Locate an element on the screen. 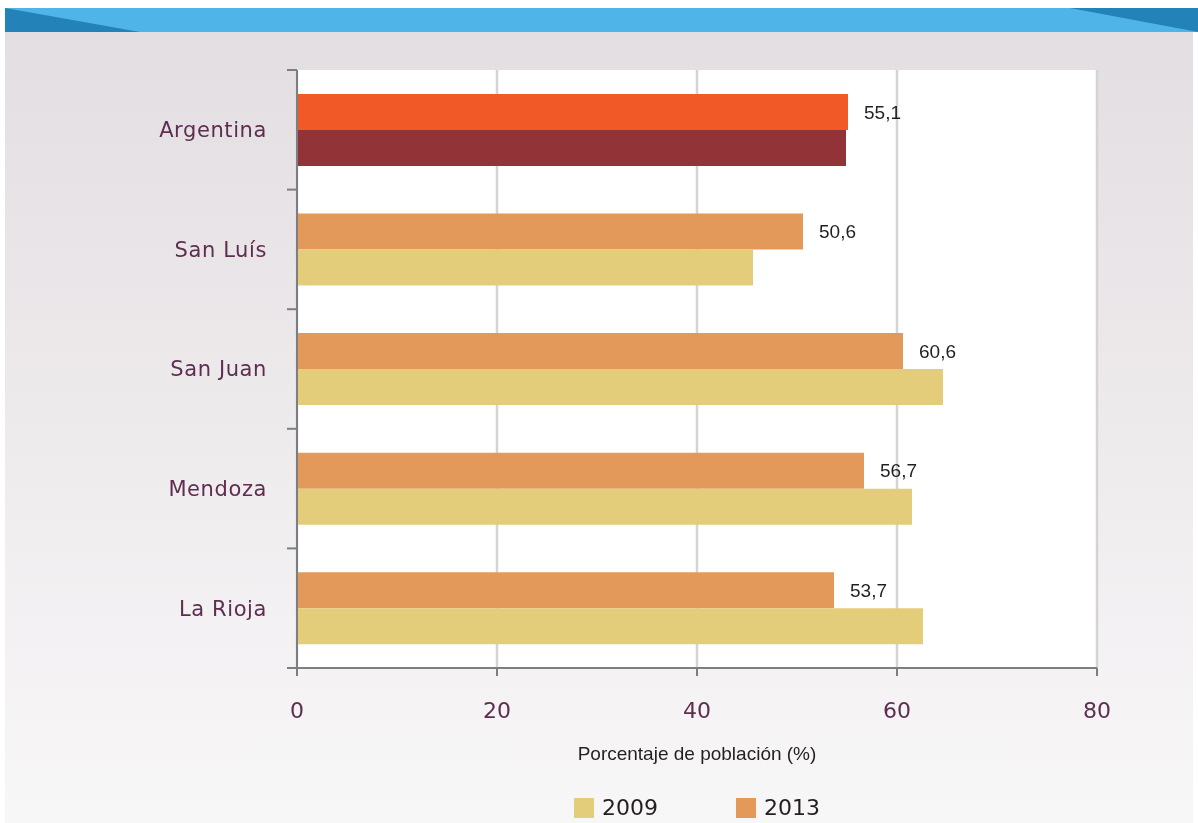  y-tick-label: Argentina is located at coordinates (213, 130).